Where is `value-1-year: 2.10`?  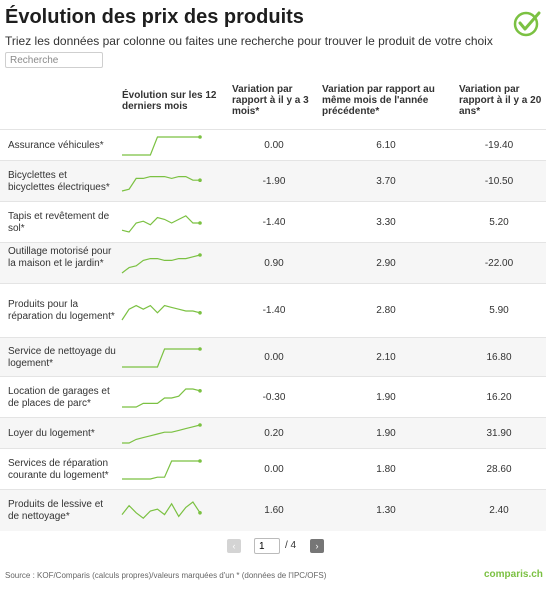 value-1-year: 2.10 is located at coordinates (386, 357).